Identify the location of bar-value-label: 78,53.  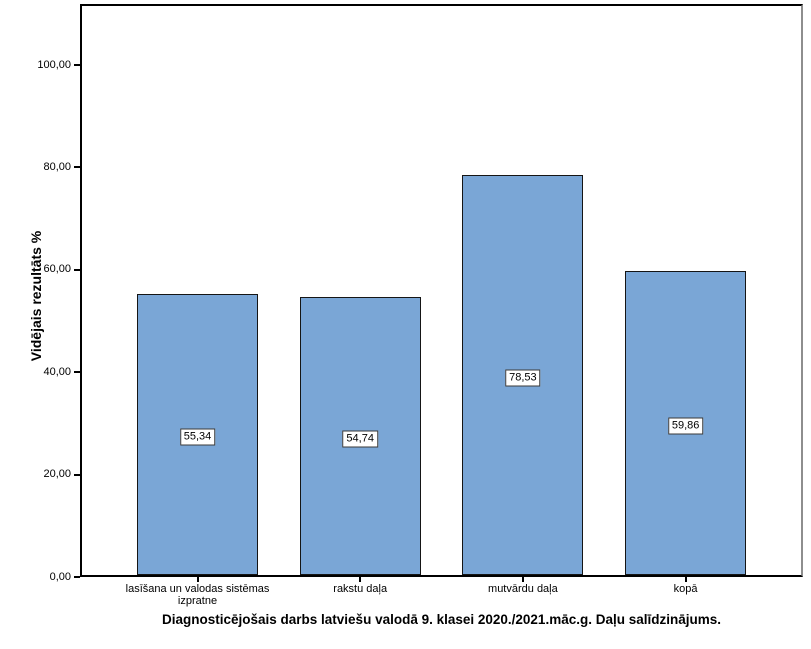
(523, 378).